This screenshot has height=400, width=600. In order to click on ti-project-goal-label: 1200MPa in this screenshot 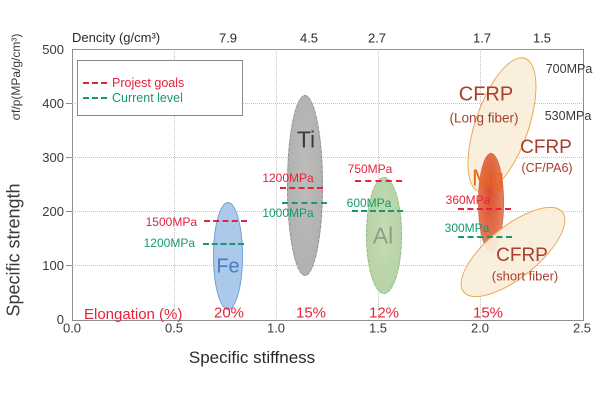, I will do `click(288, 178)`.